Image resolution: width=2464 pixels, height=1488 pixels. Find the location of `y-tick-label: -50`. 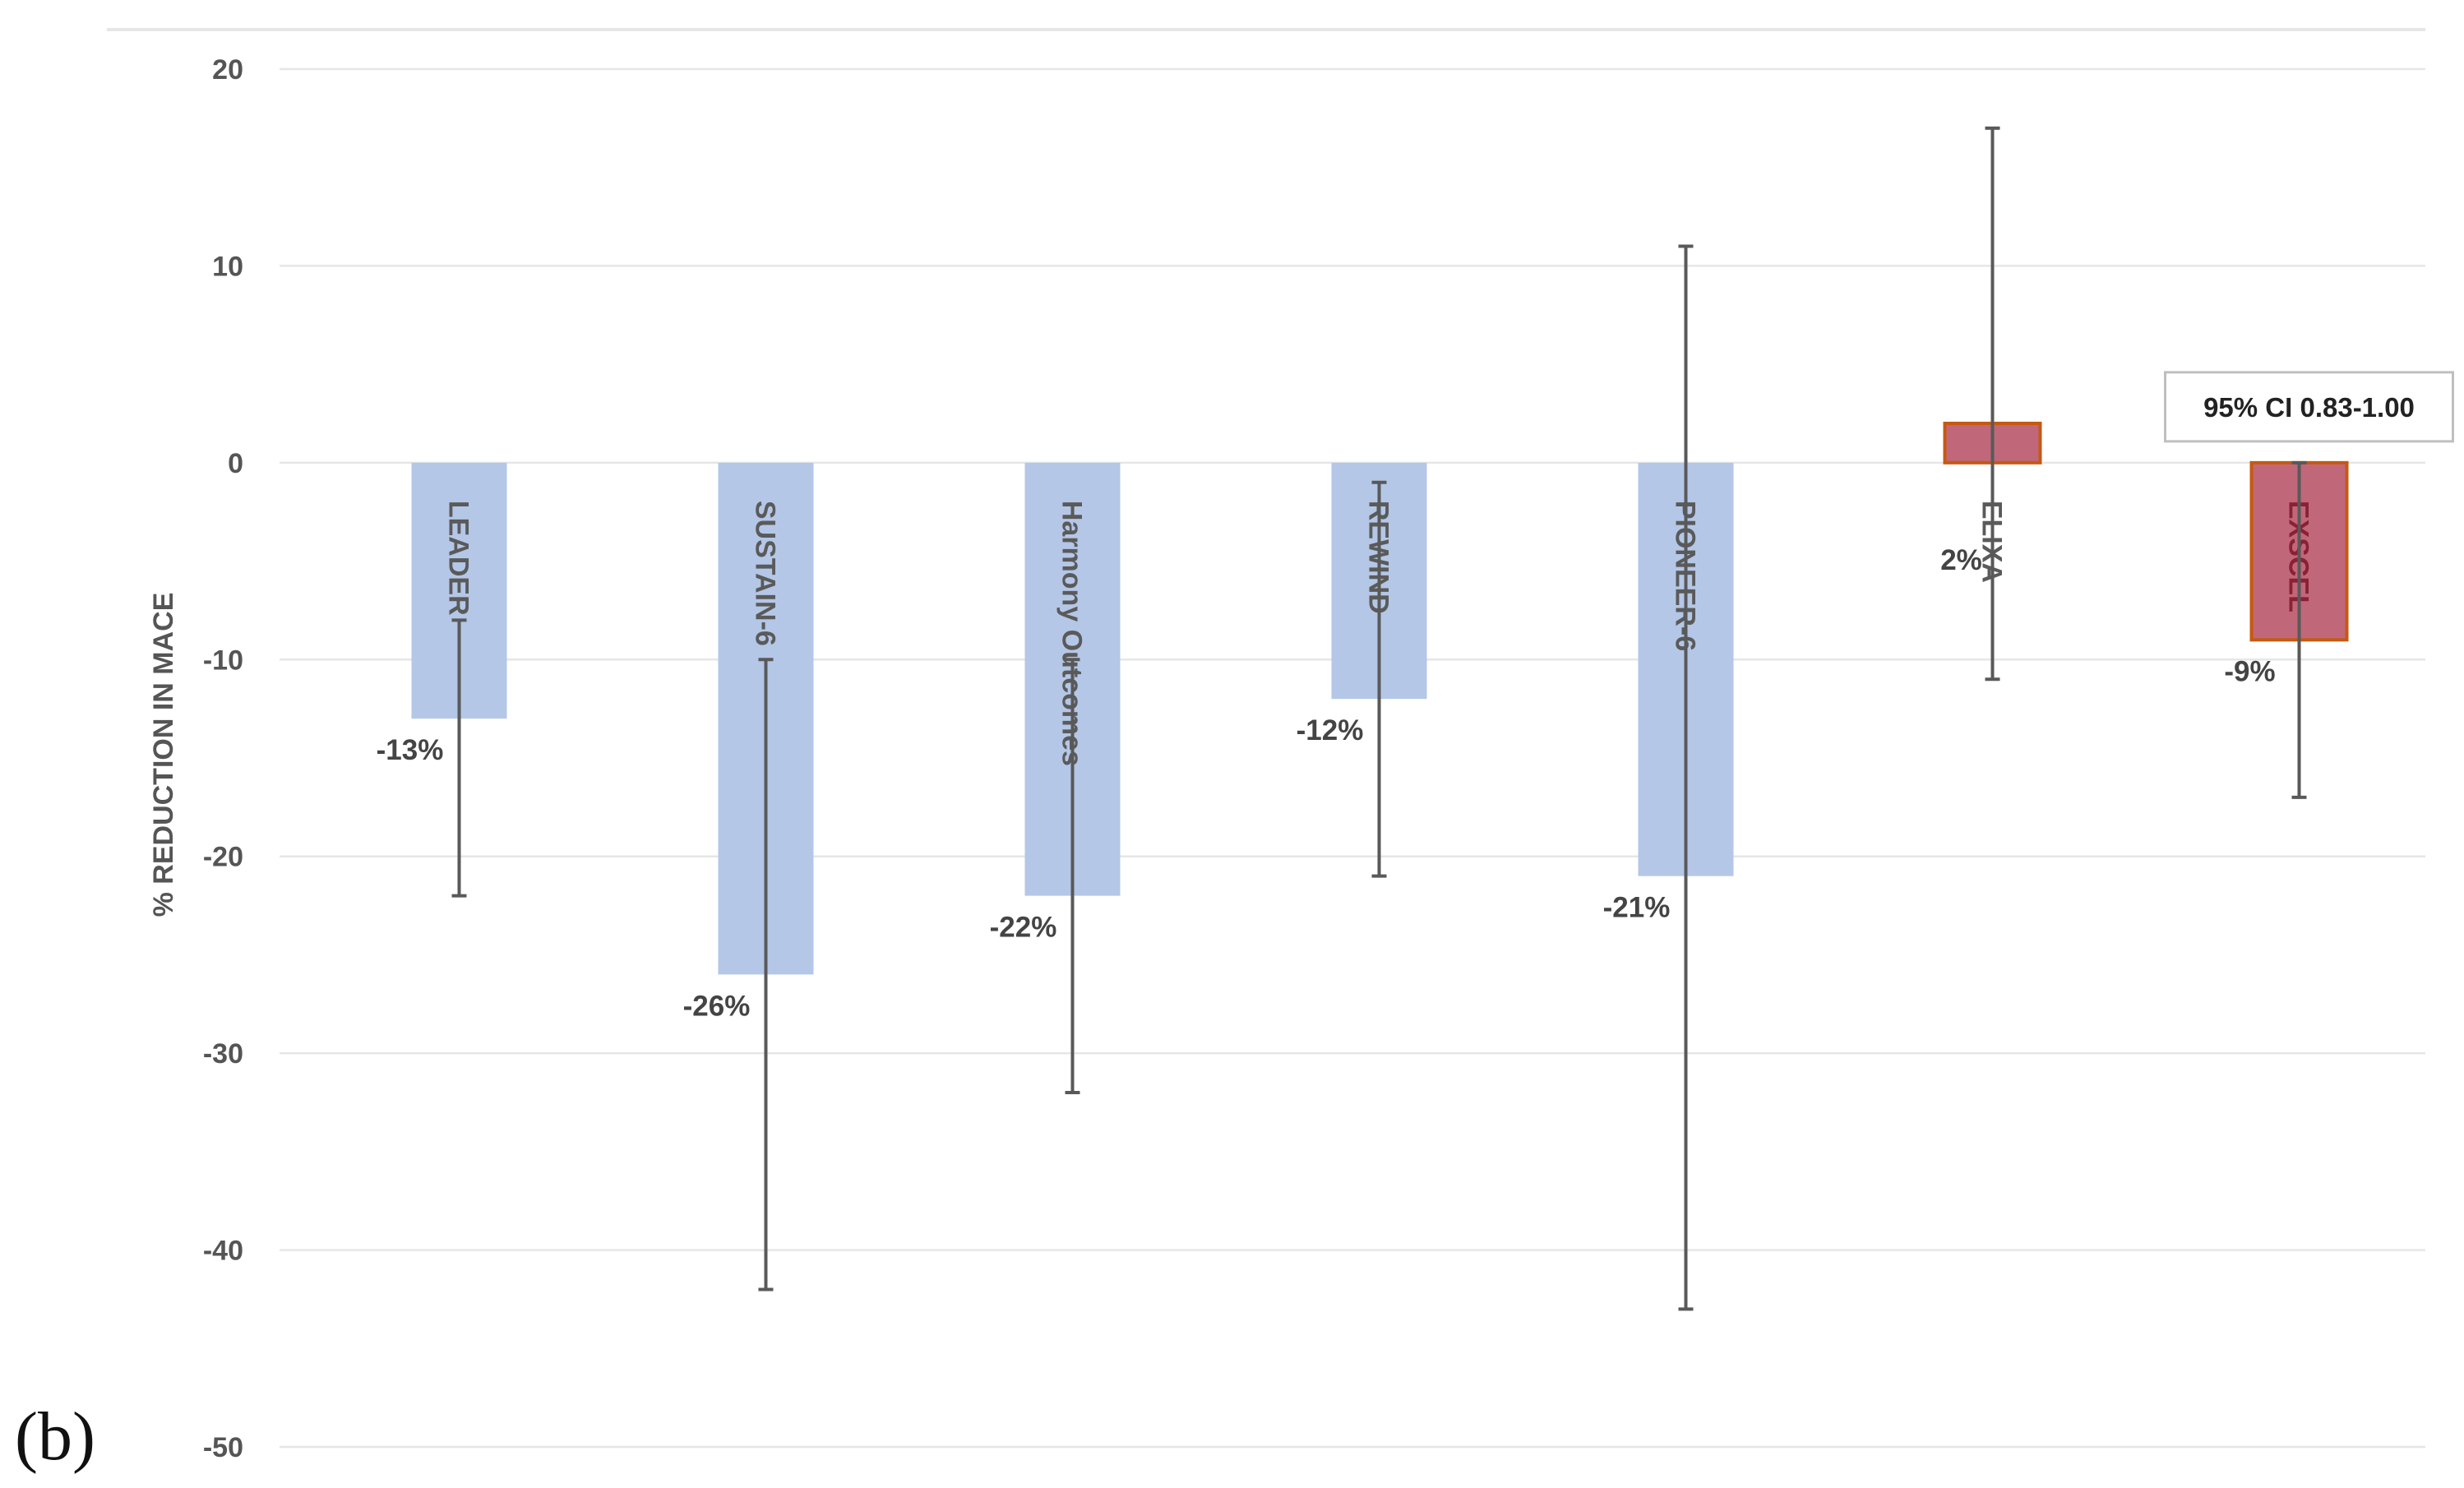

y-tick-label: -50 is located at coordinates (223, 1447).